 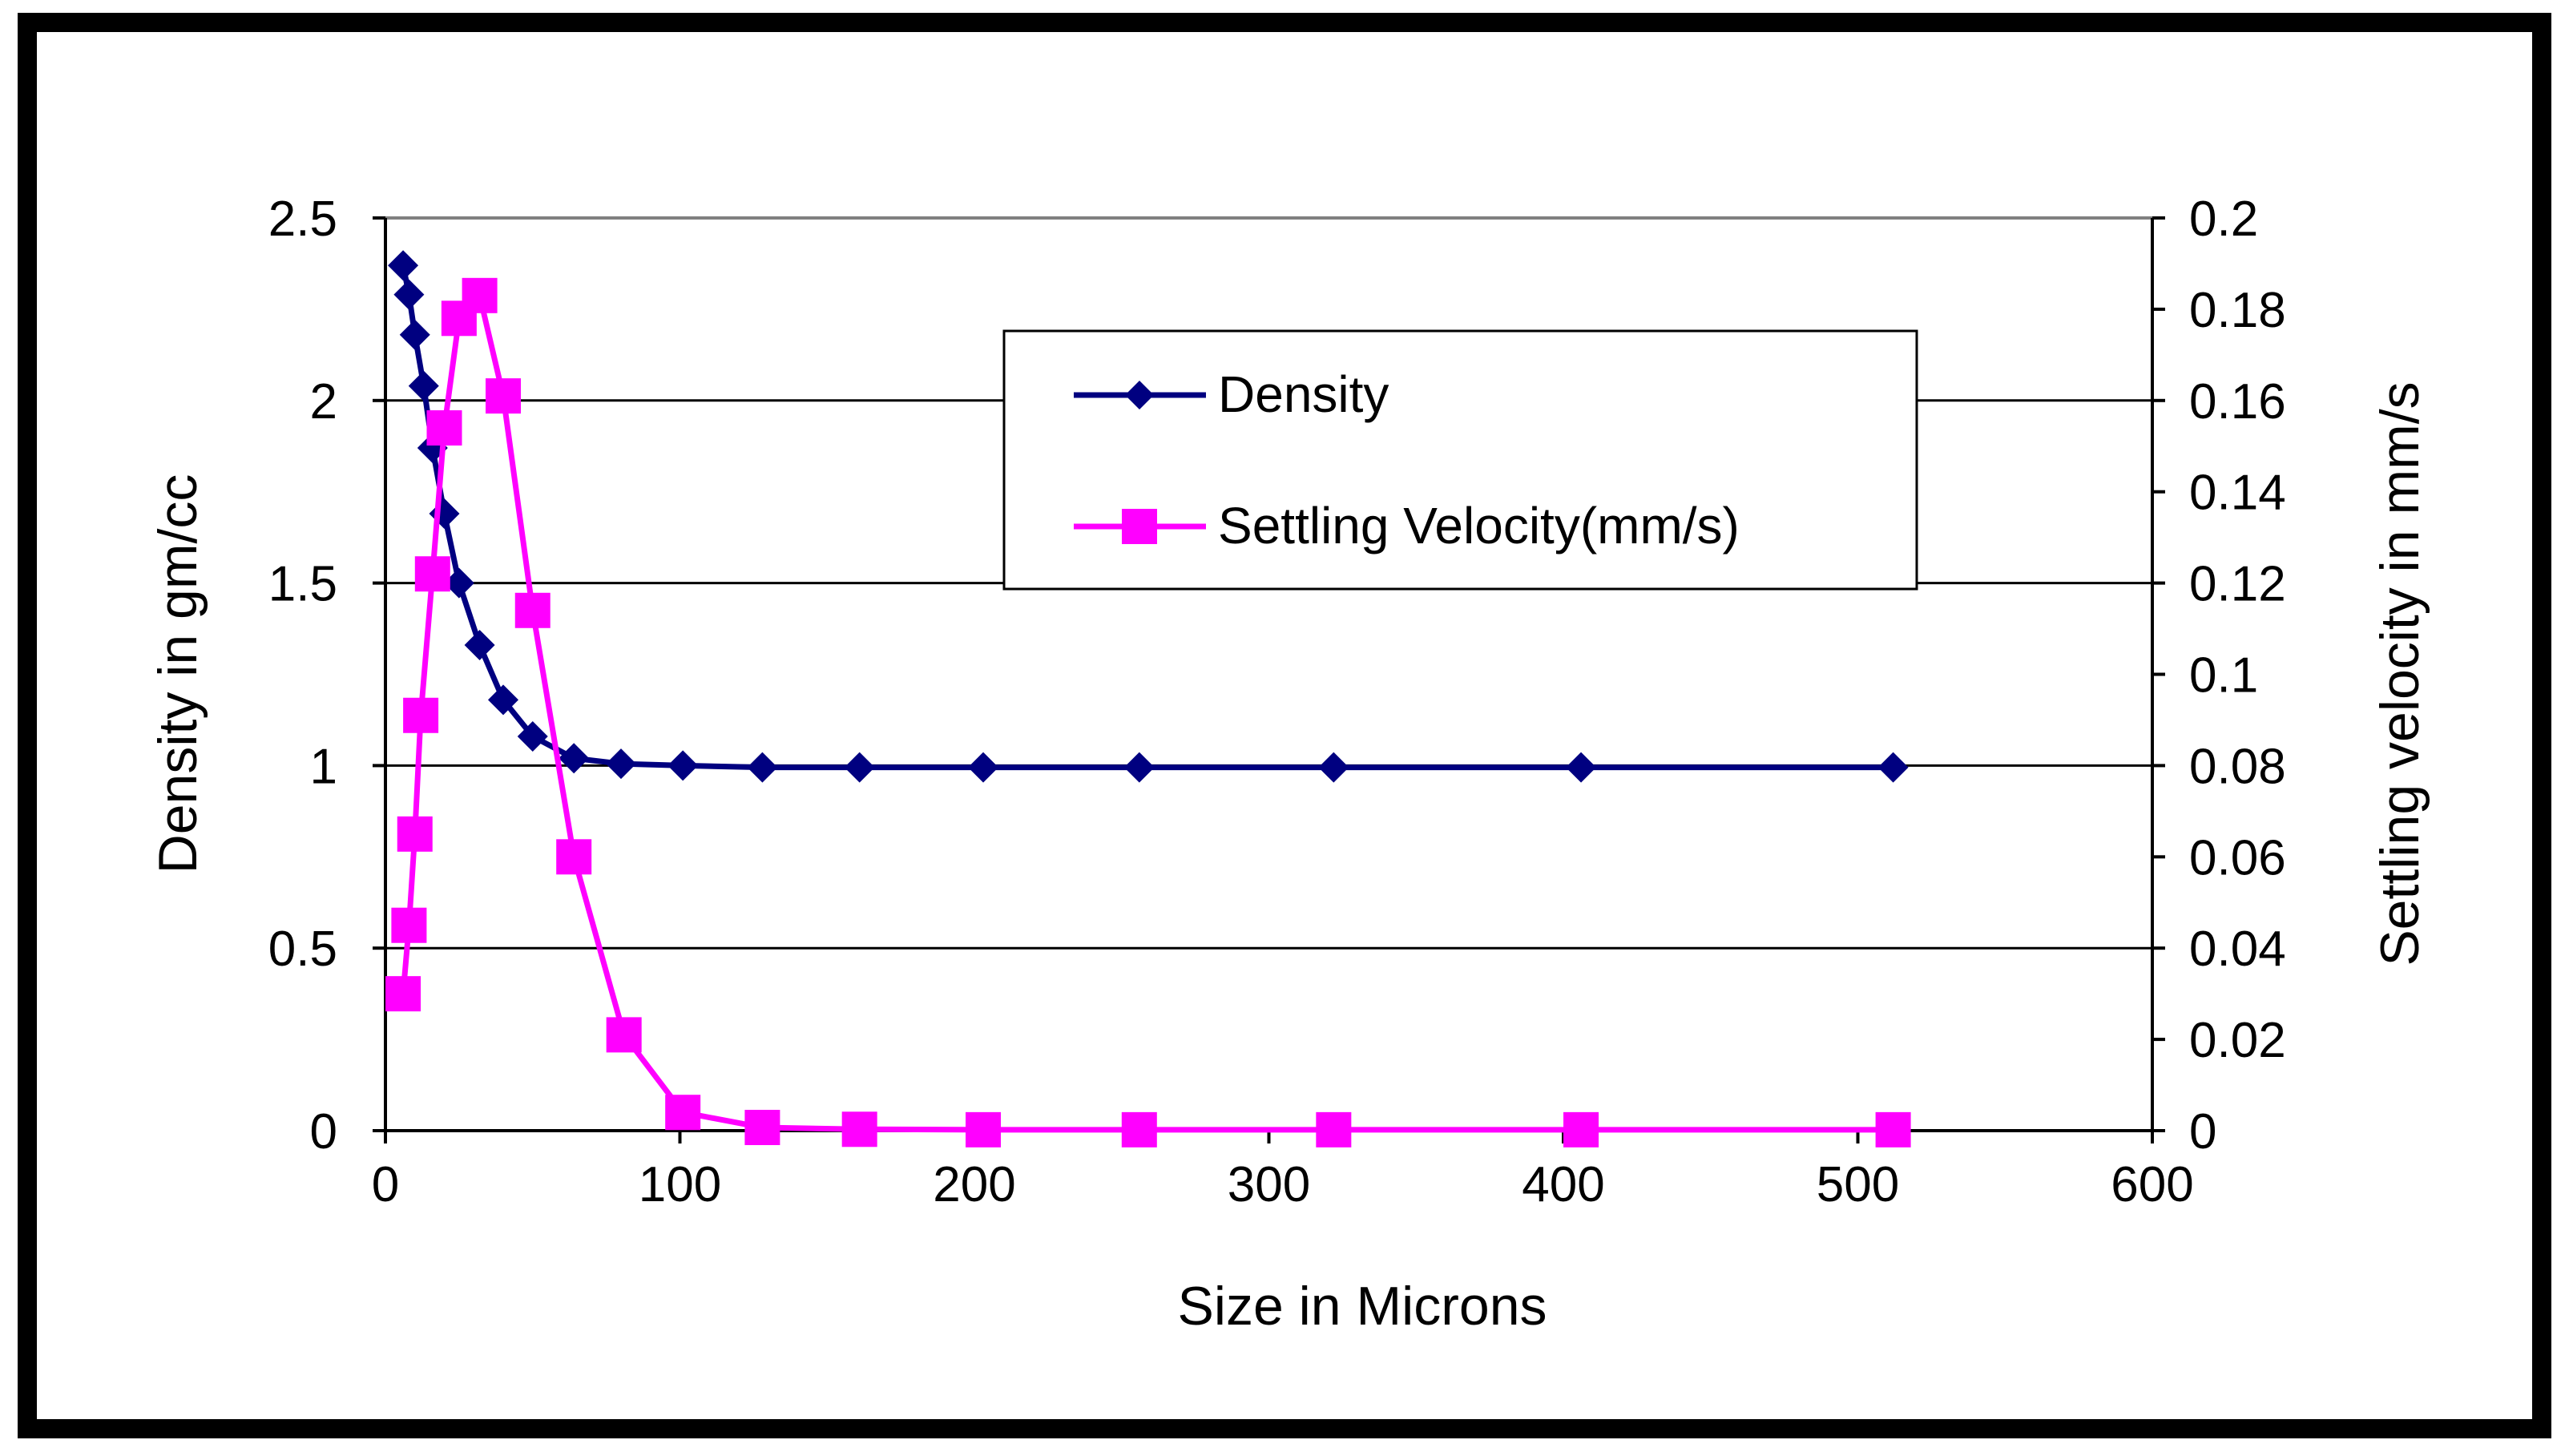 I want to click on x-tick-labels: 0 100 200 300 400 500 600, so click(x=1283, y=1172).